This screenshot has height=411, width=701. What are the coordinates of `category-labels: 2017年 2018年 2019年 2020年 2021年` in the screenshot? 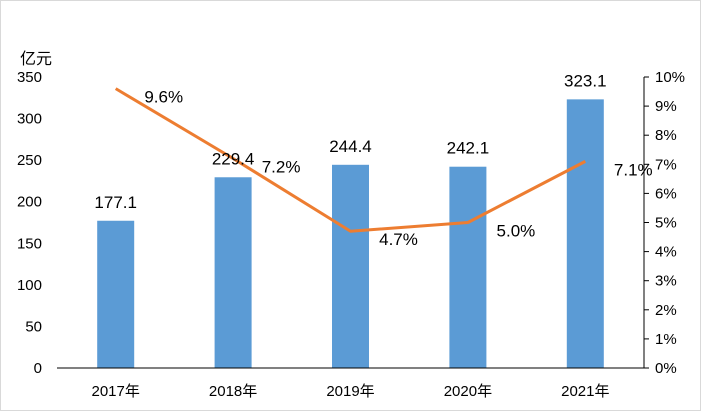 It's located at (351, 391).